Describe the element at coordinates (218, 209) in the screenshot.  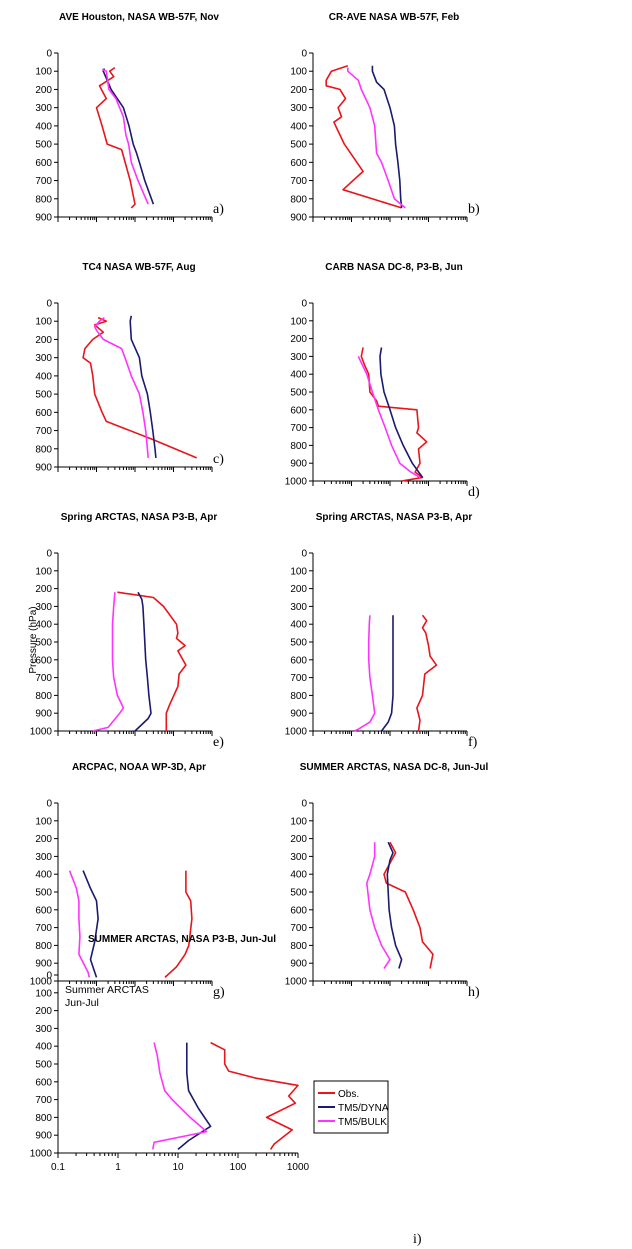
I see `panel-label: a)` at that location.